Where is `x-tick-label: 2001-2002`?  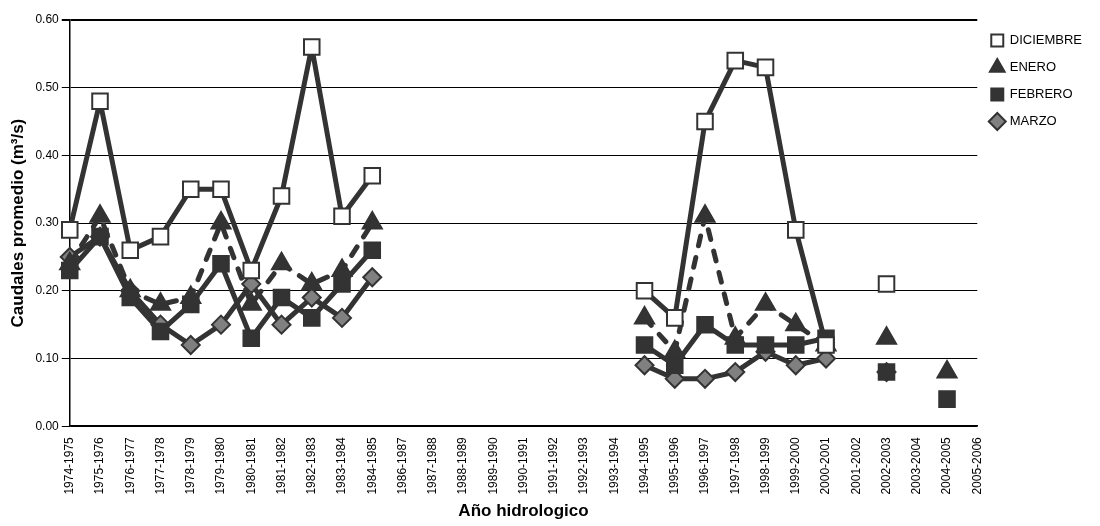
x-tick-label: 2001-2002 is located at coordinates (855, 465).